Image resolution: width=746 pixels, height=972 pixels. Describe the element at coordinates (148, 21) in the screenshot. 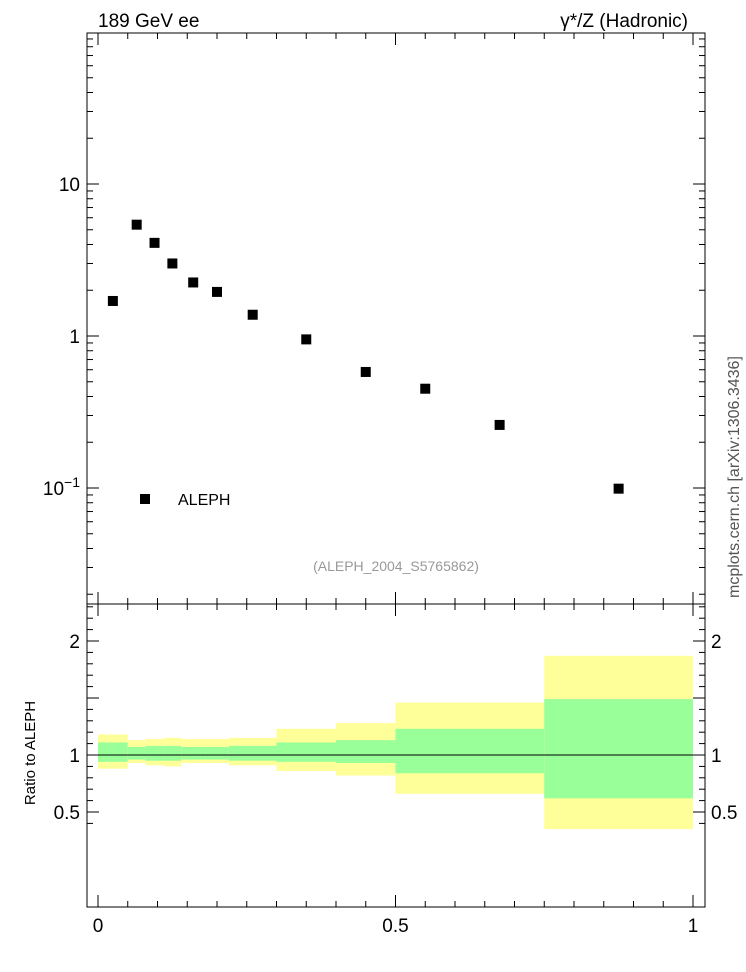

I see `header-left-text: 189 GeV ee` at that location.